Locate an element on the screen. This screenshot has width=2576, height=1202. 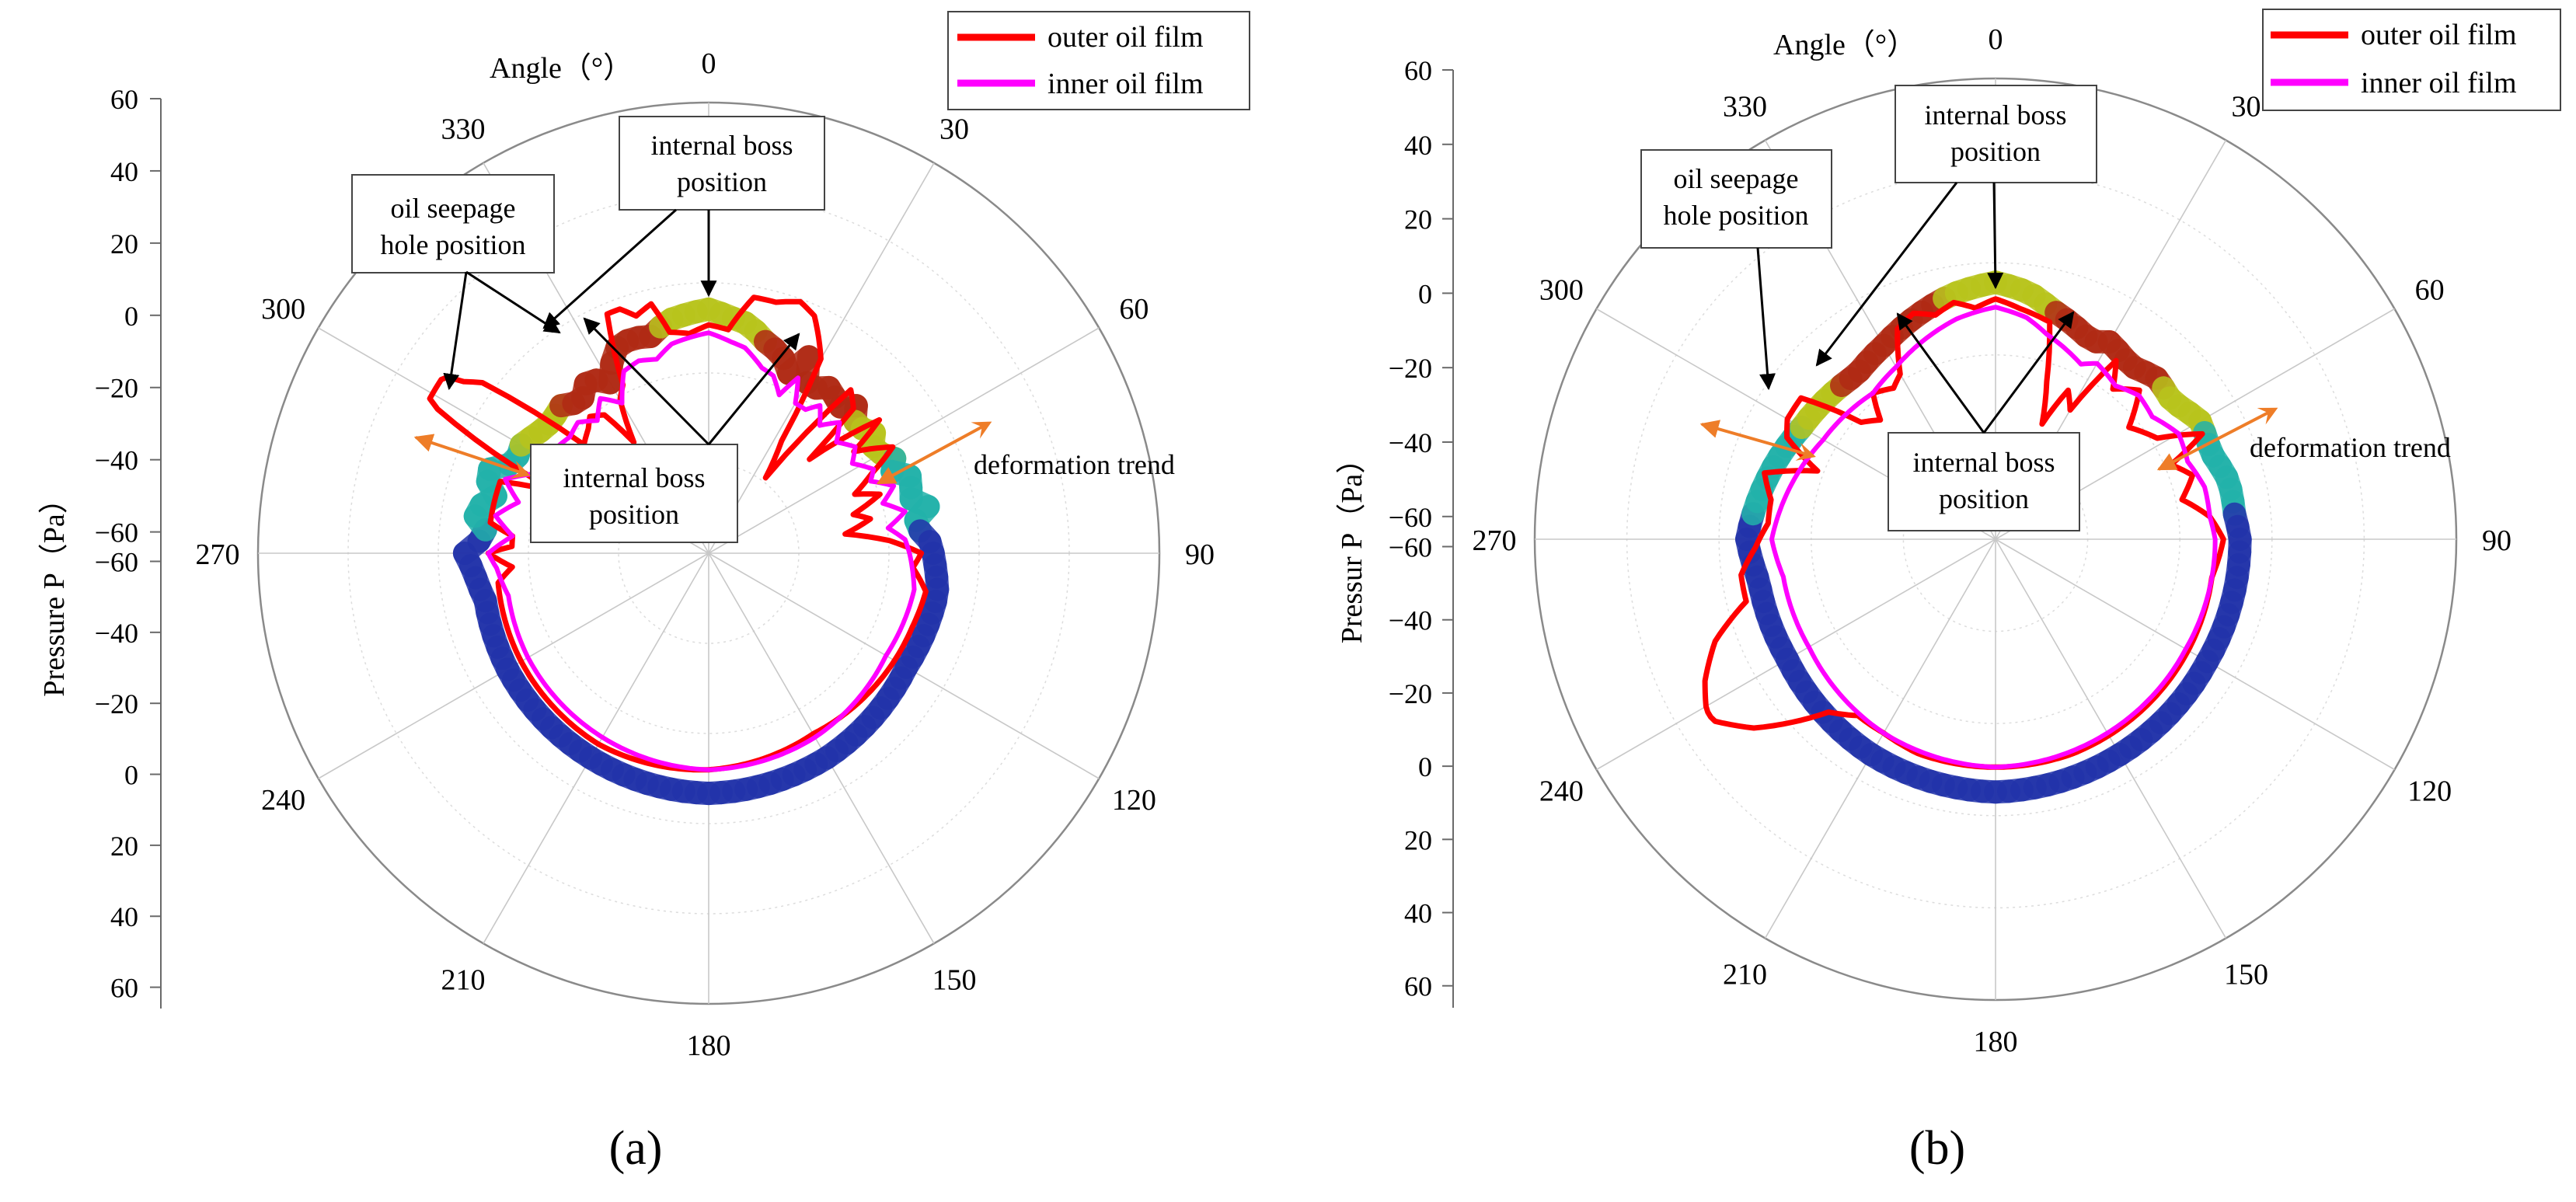
annotation-seepage-line2-a: hole position is located at coordinates (453, 244).